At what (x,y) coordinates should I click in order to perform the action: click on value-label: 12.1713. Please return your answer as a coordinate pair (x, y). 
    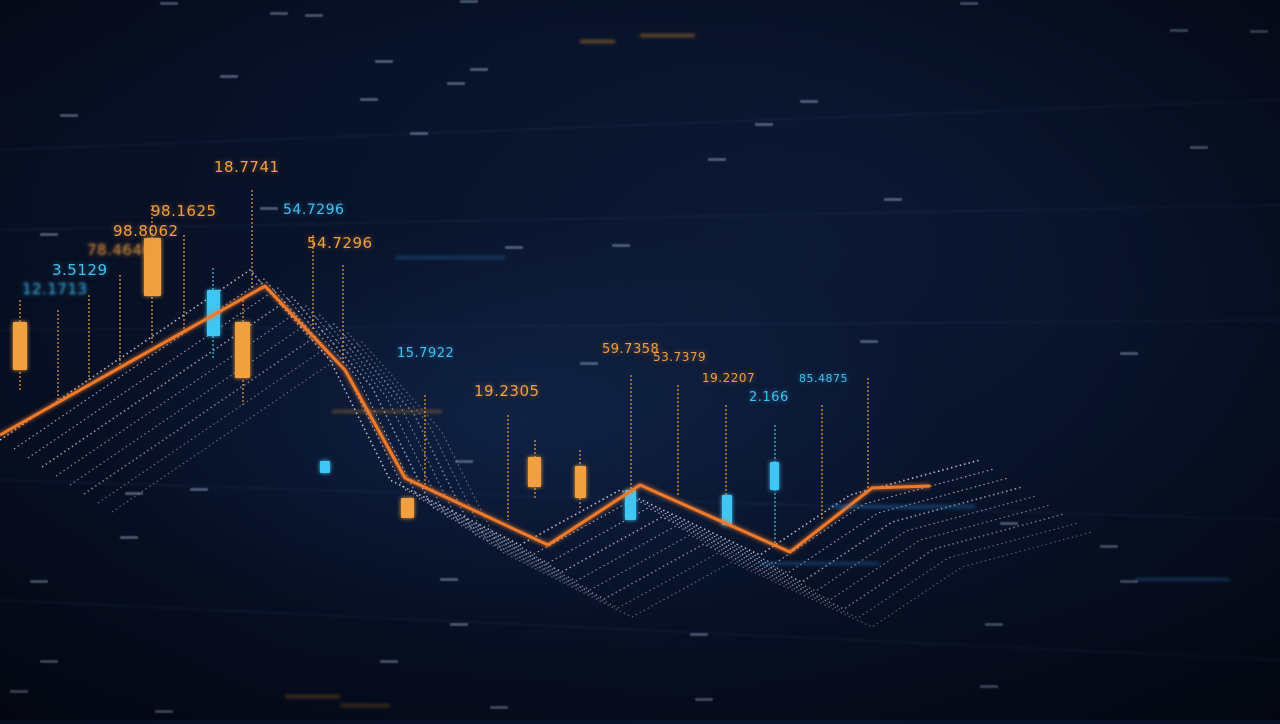
    Looking at the image, I should click on (55, 289).